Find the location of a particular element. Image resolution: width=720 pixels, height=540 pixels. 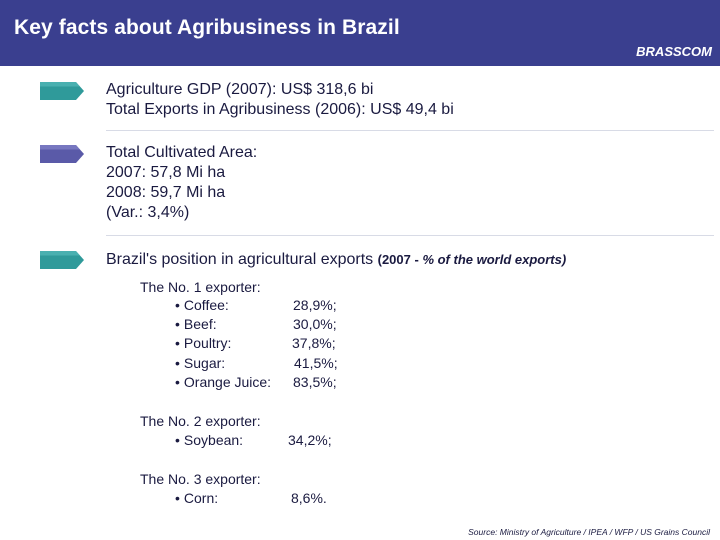

area-2008: 2008: 59,7 Mi ha is located at coordinates (166, 192).